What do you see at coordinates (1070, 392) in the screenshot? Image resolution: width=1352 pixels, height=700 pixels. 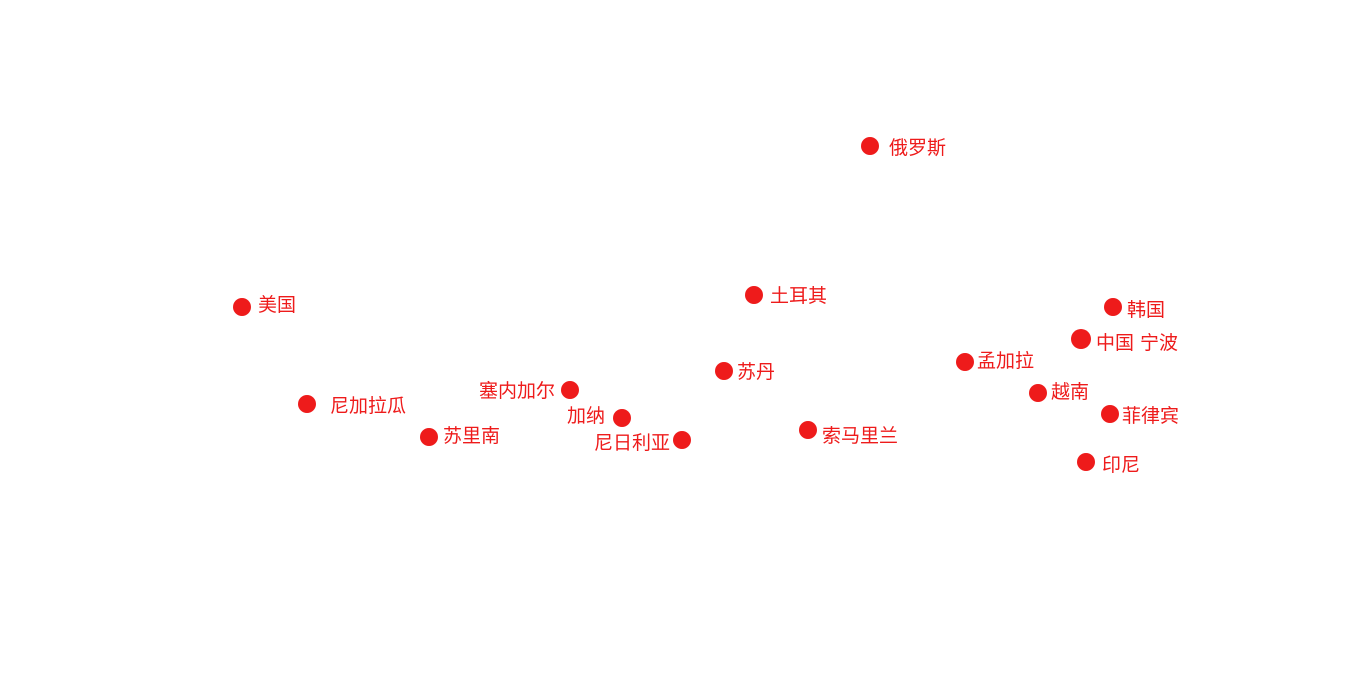 I see `label-vietnam: 越南` at bounding box center [1070, 392].